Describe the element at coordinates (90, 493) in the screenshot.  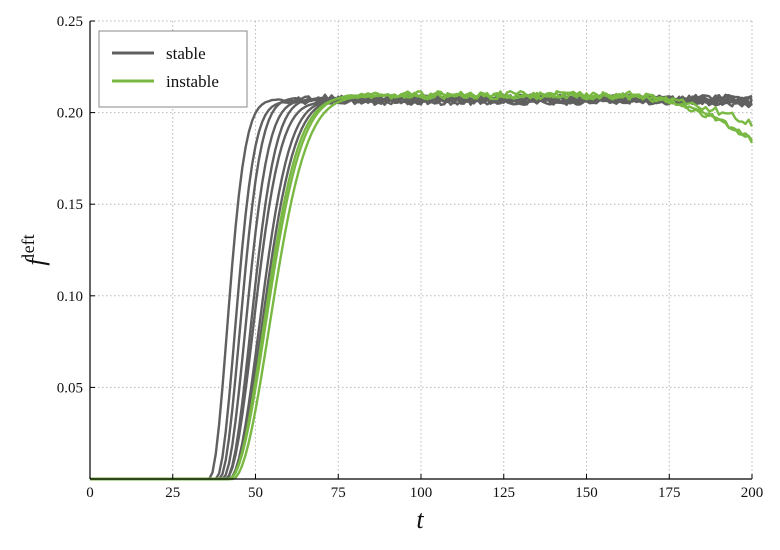
I see `x-tick-label: 0` at that location.